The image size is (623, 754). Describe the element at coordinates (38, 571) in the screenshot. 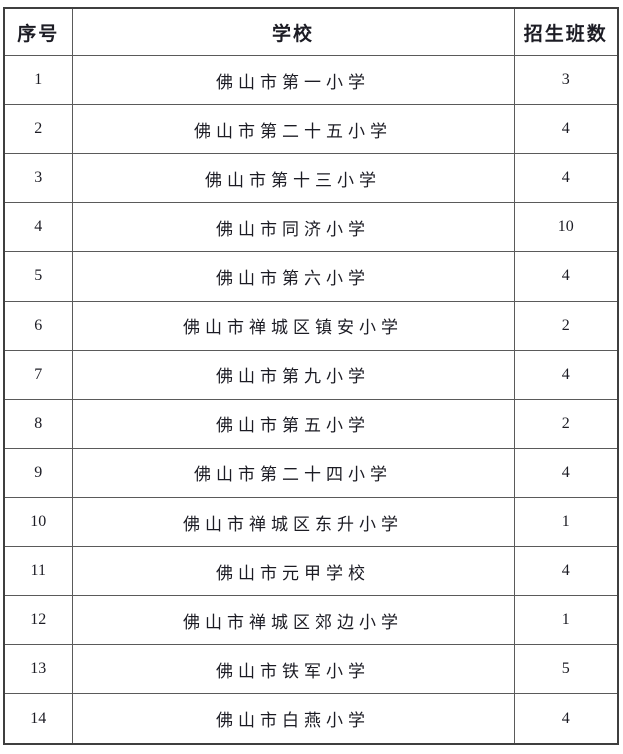

I see `row-index-cell: 11` at that location.